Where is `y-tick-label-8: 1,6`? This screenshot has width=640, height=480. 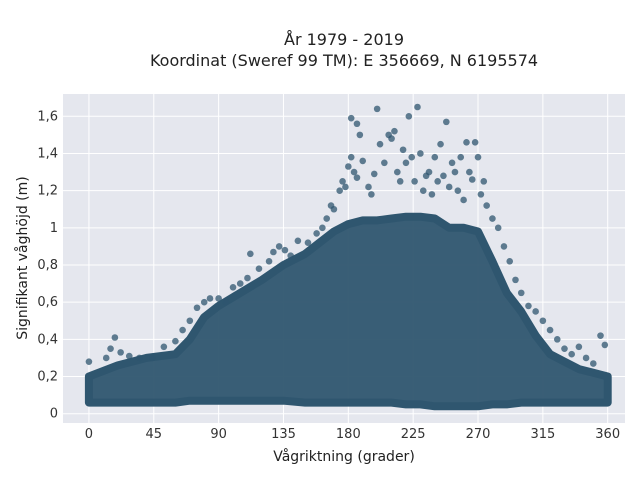
y-tick-label-8: 1,6 is located at coordinates (47, 116).